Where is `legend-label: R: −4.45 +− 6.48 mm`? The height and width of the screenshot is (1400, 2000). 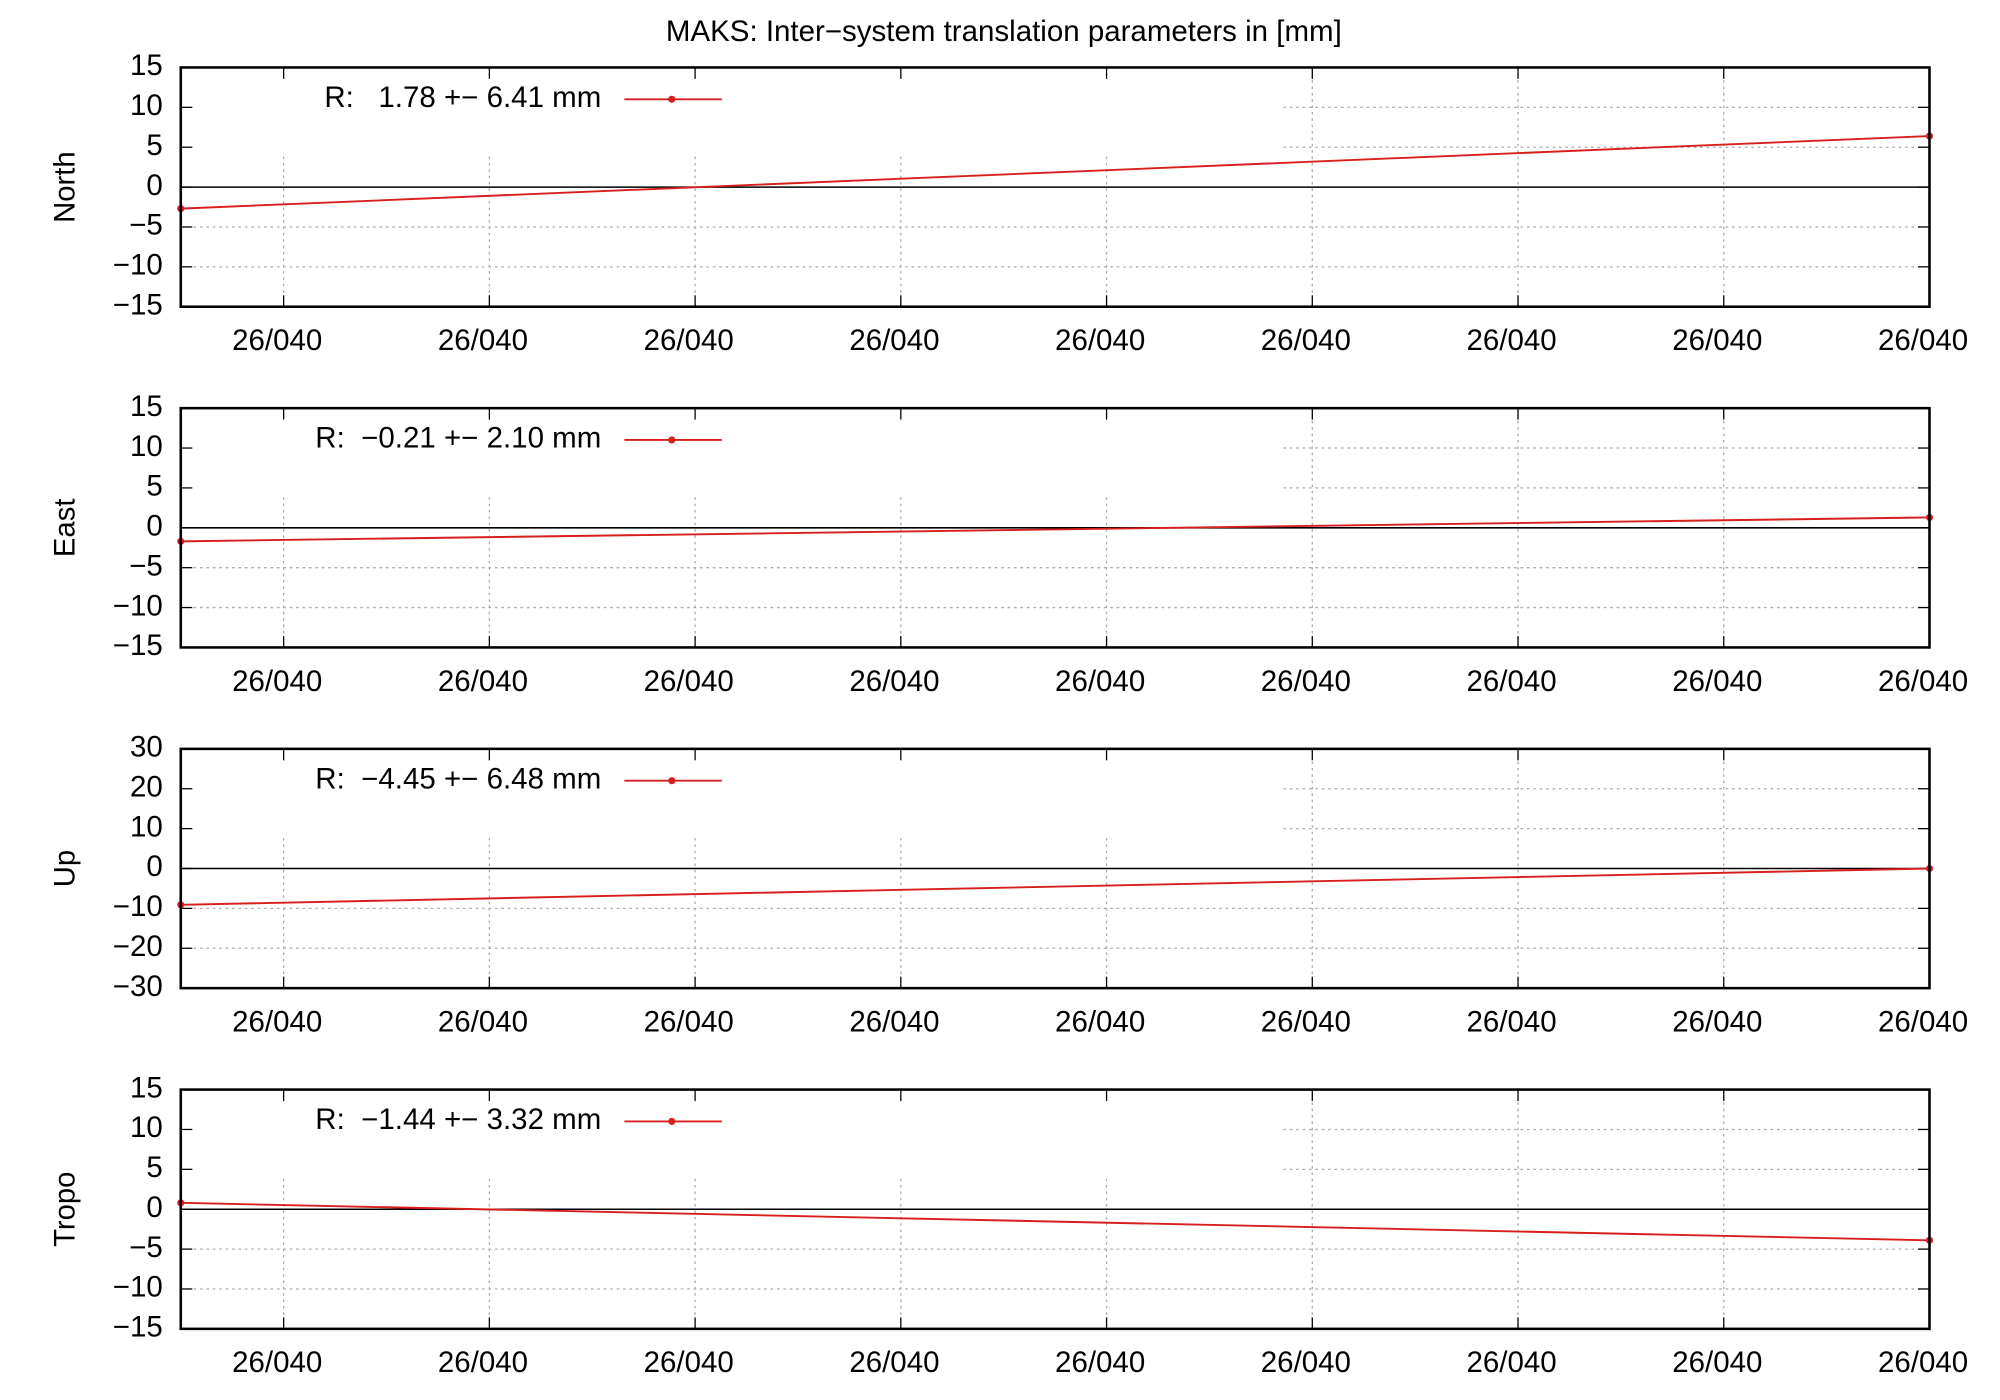
legend-label: R: −4.45 +− 6.48 mm is located at coordinates (458, 779).